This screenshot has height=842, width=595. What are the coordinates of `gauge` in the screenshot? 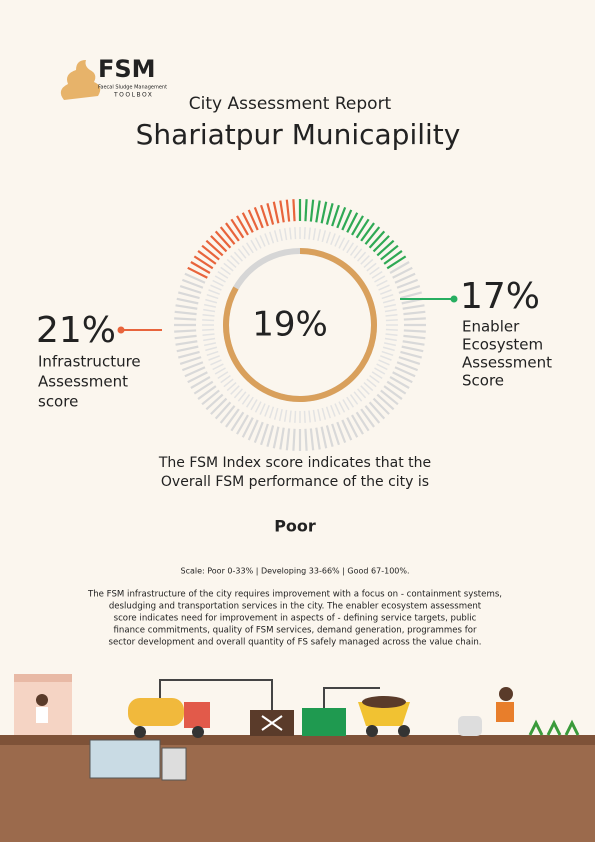 It's located at (300, 325).